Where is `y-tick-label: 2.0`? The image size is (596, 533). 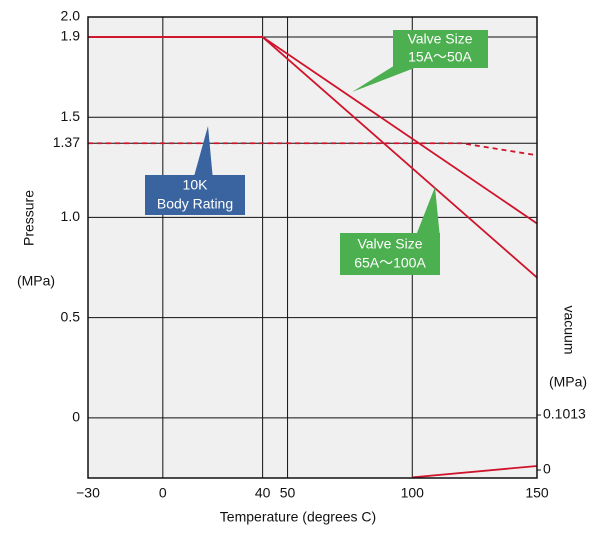
y-tick-label: 2.0 is located at coordinates (71, 16).